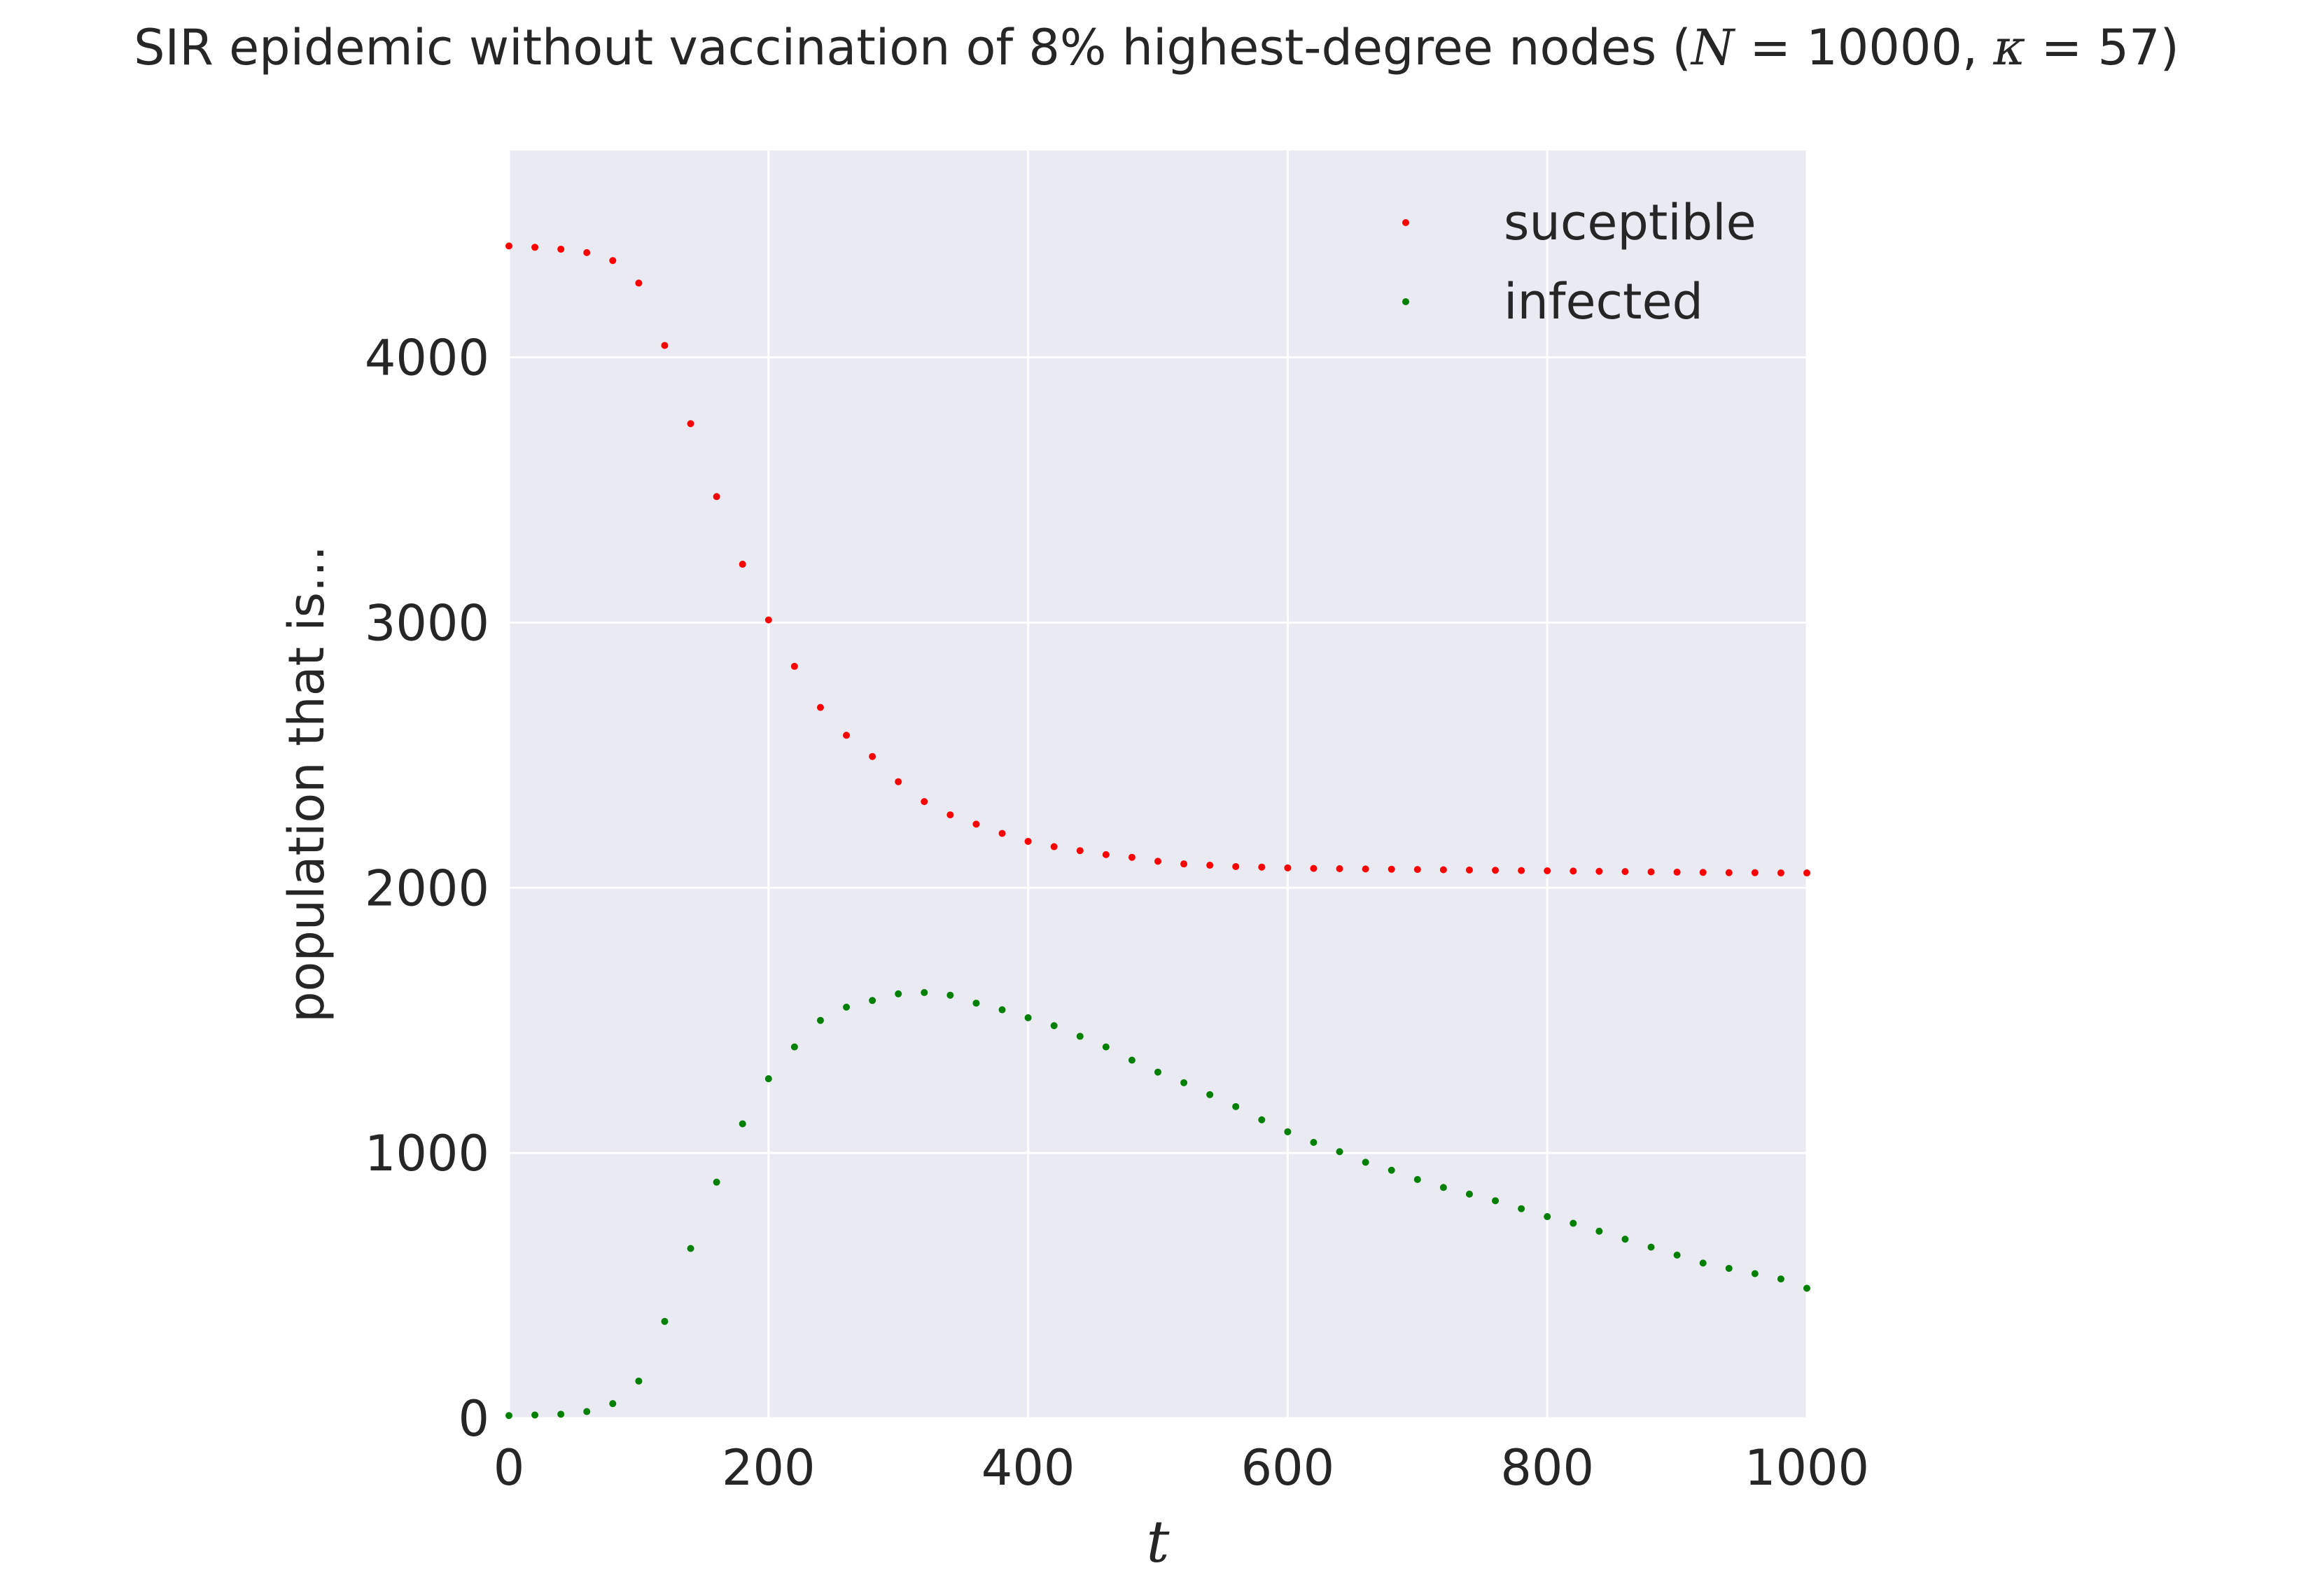  Describe the element at coordinates (1028, 1468) in the screenshot. I see `x-tick-label: 400` at that location.